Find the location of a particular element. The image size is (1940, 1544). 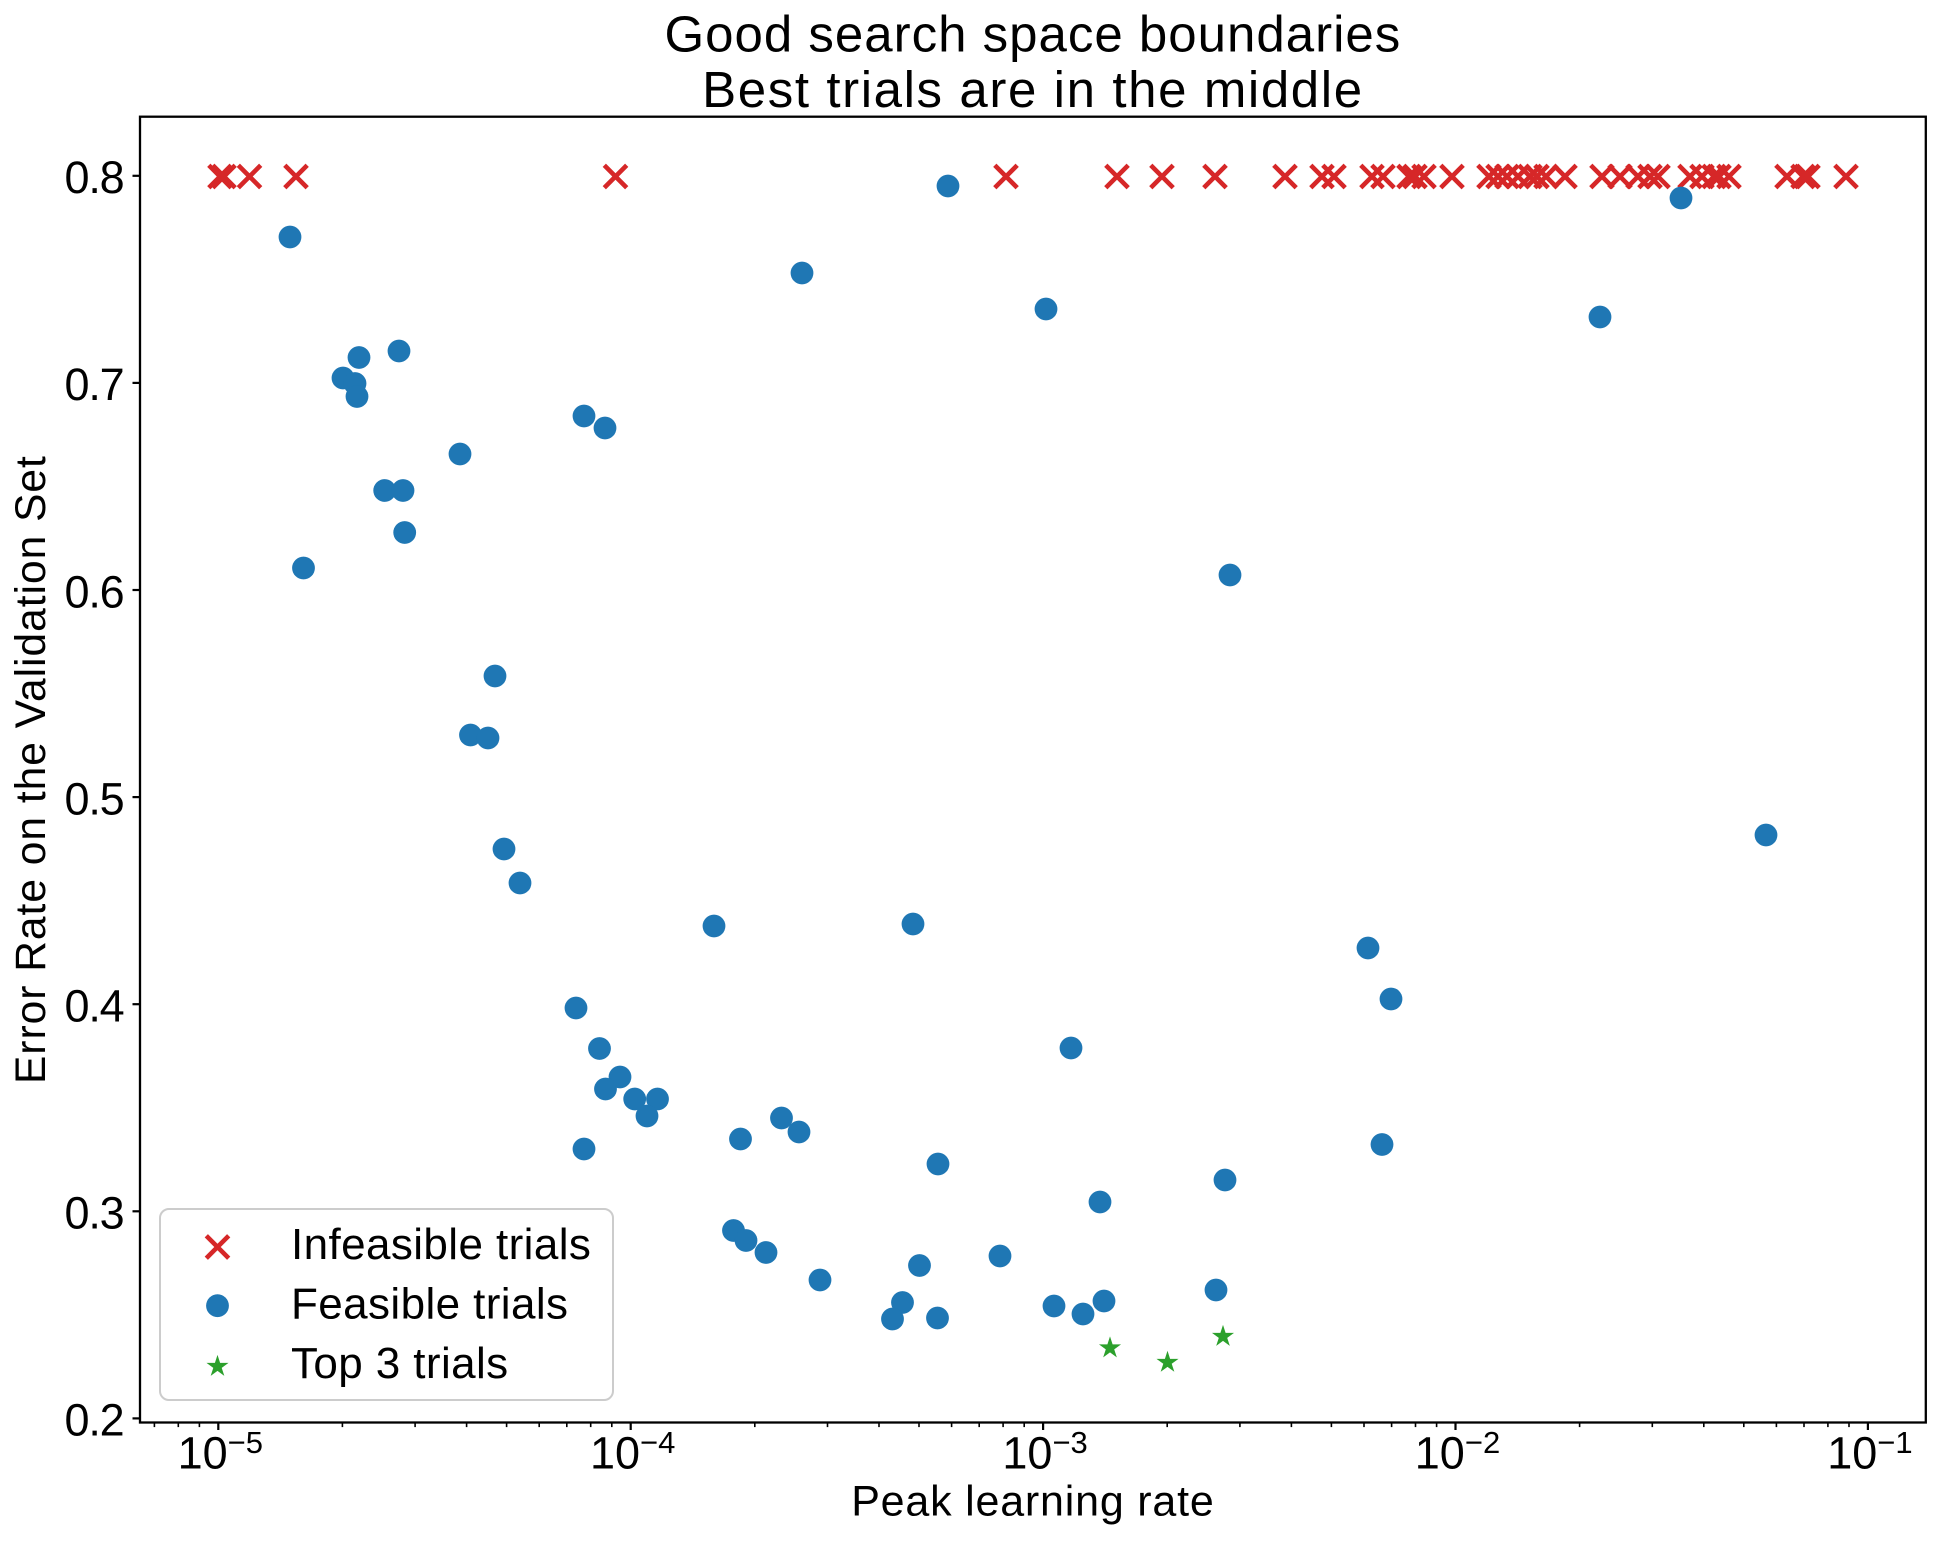

svg-text: Best trials are in the middle is located at coordinates (1033, 89).